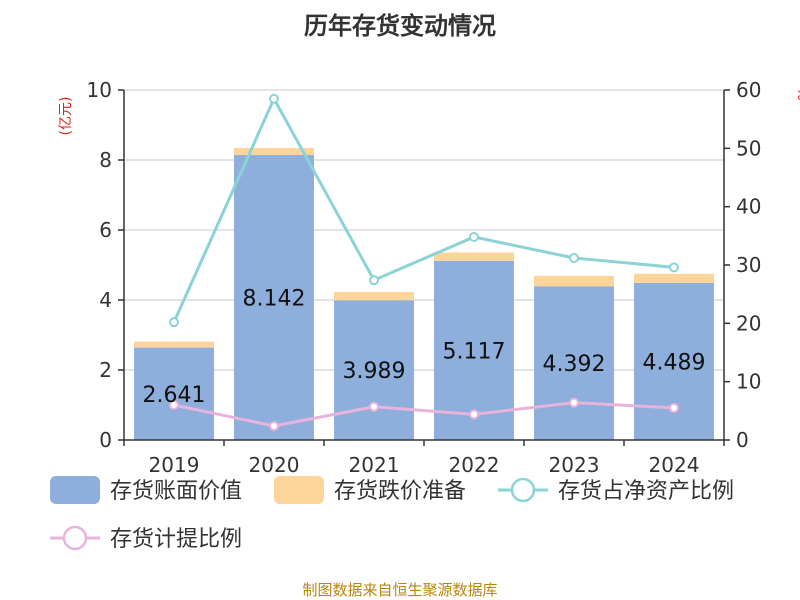 The height and width of the screenshot is (600, 800). I want to click on right-tick-label: 10, so click(748, 382).